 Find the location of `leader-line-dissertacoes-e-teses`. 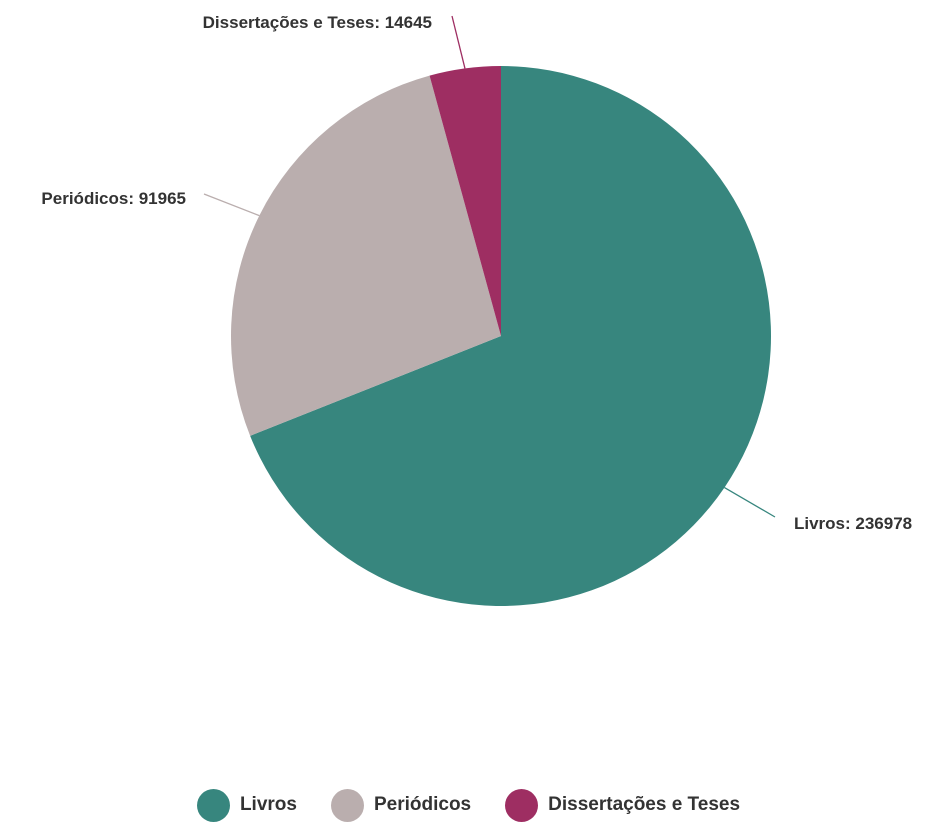

leader-line-dissertacoes-e-teses is located at coordinates (458, 42).